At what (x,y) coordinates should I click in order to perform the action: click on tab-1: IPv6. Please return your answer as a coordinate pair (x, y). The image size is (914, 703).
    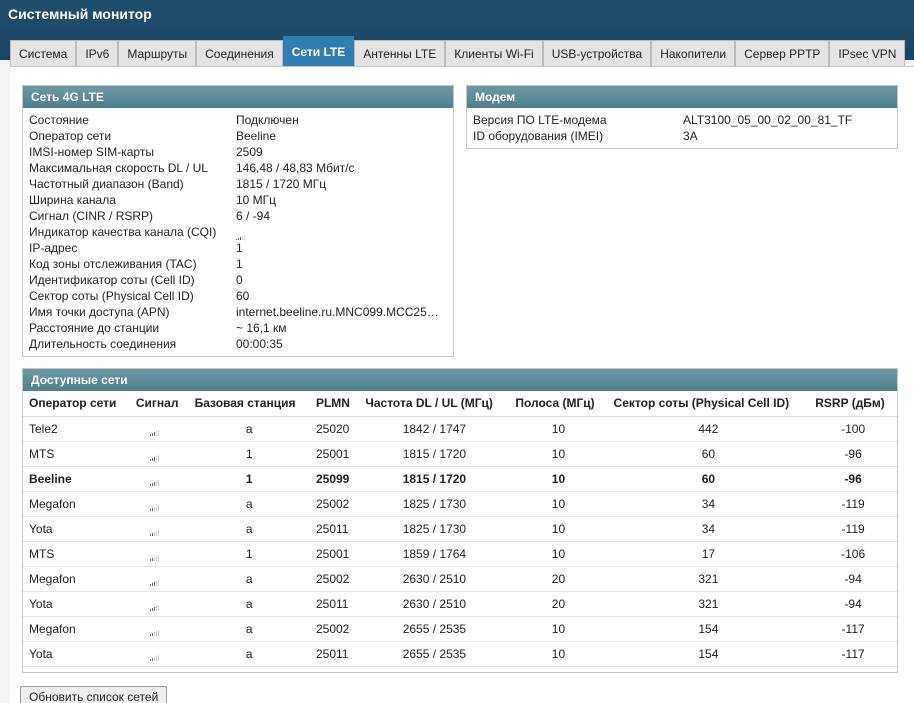
    Looking at the image, I should click on (97, 53).